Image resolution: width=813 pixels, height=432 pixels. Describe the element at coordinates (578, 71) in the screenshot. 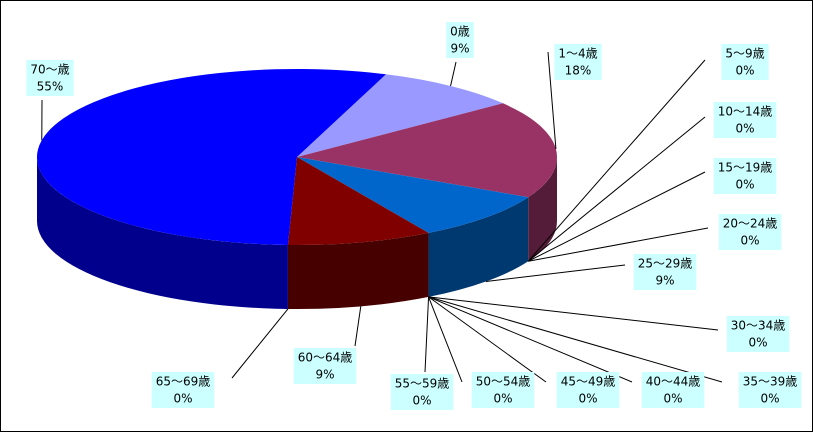

I see `value-label: 18%` at that location.